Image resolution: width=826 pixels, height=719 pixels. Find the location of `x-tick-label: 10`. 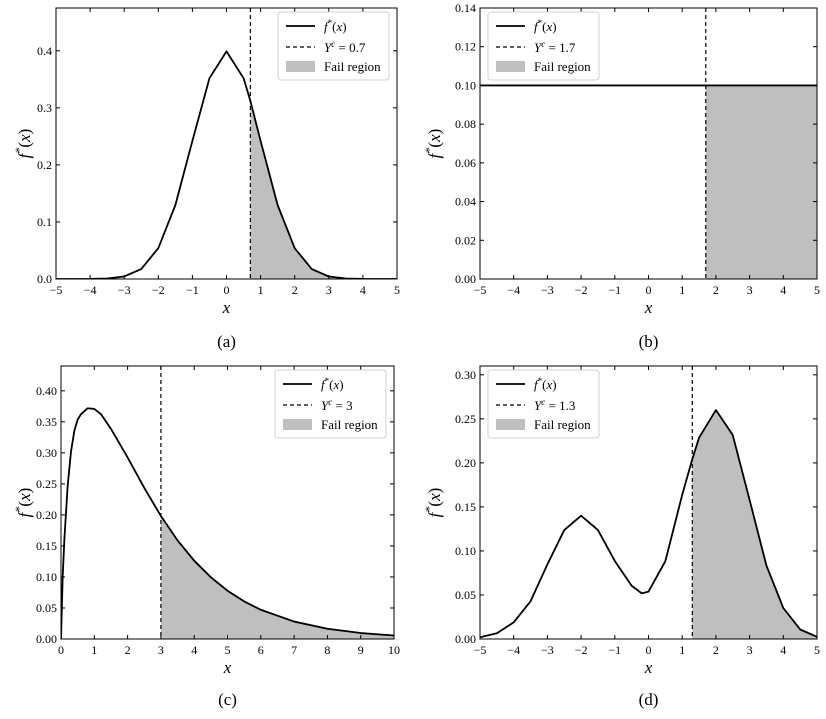

x-tick-label: 10 is located at coordinates (394, 650).